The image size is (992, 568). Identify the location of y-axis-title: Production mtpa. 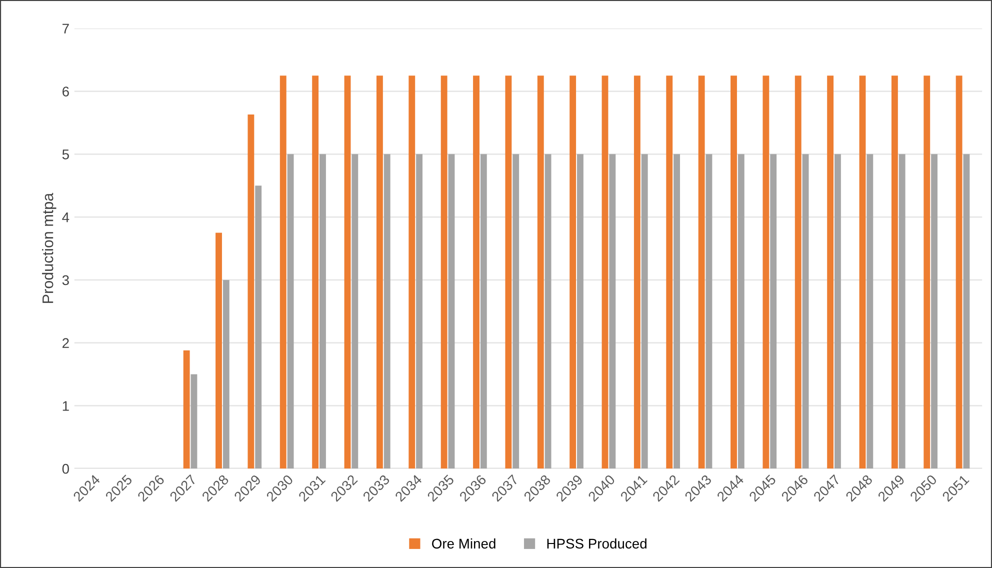
(49, 247).